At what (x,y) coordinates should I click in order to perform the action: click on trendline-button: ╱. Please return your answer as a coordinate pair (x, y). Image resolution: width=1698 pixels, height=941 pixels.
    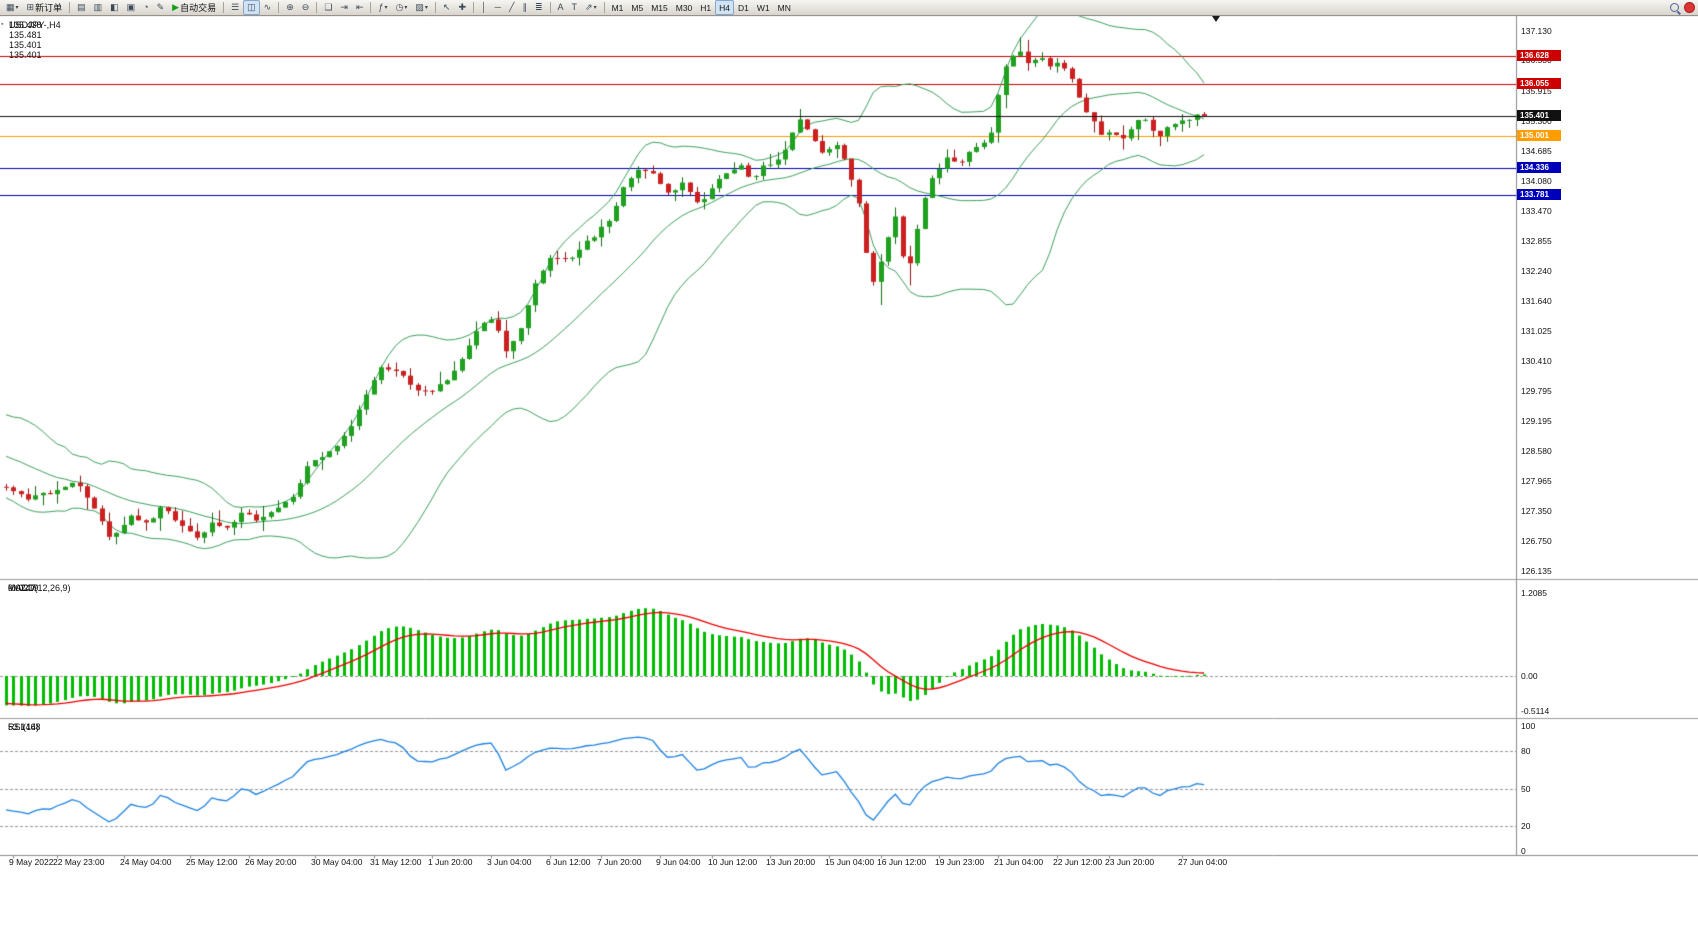
    Looking at the image, I should click on (511, 7).